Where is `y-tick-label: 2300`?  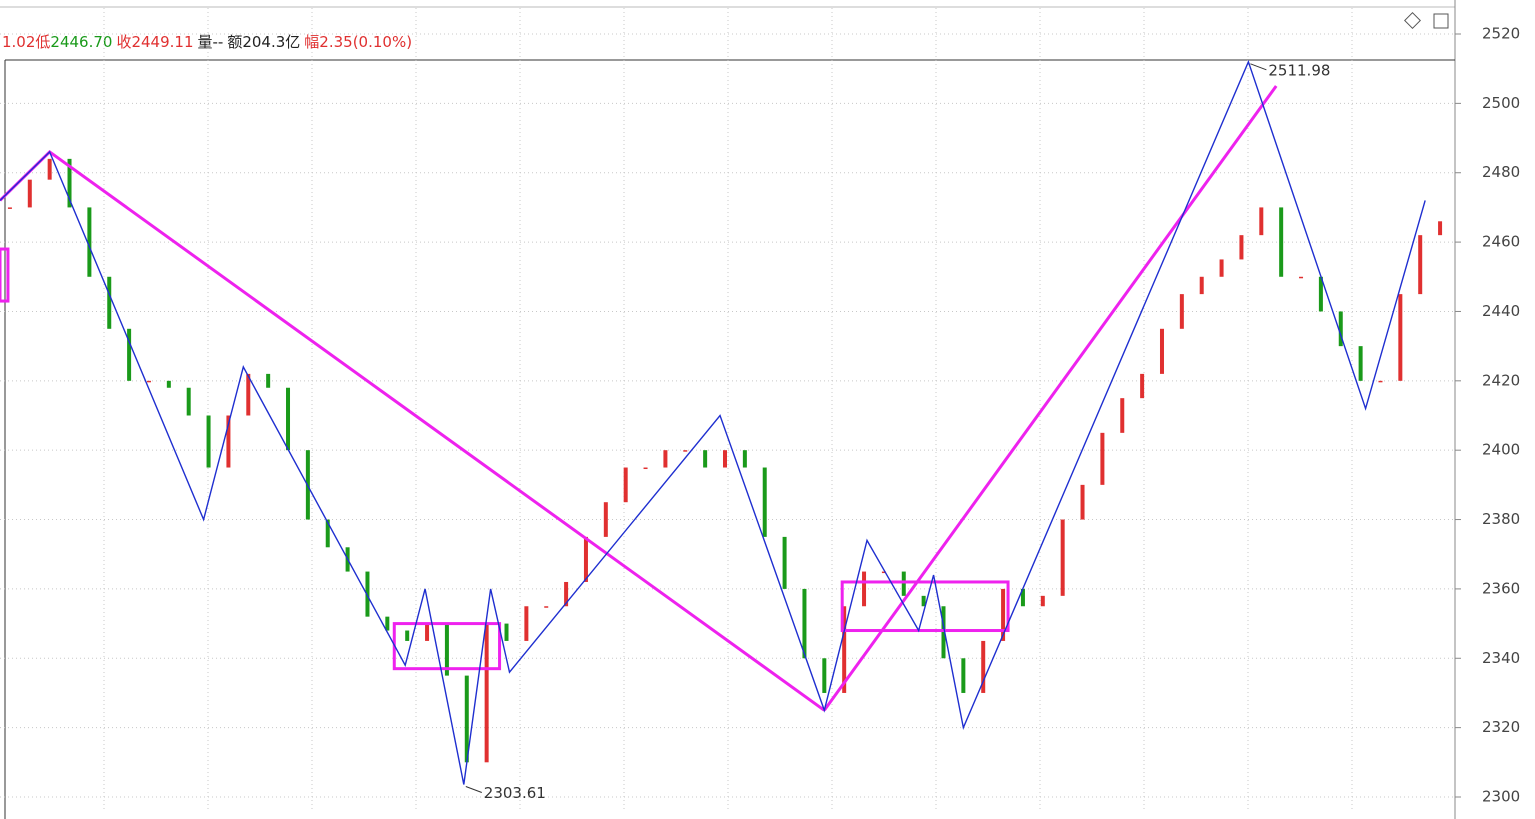
y-tick-label: 2300 is located at coordinates (1501, 796).